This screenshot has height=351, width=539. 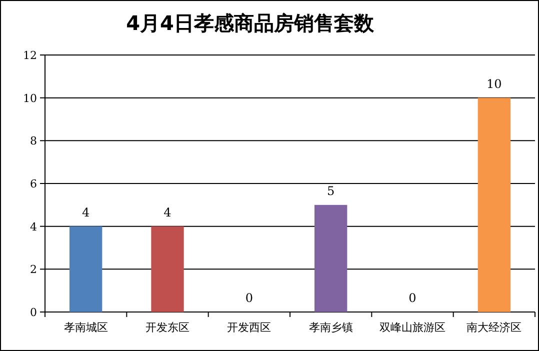 I want to click on y-tick-label: 2, so click(x=33, y=269).